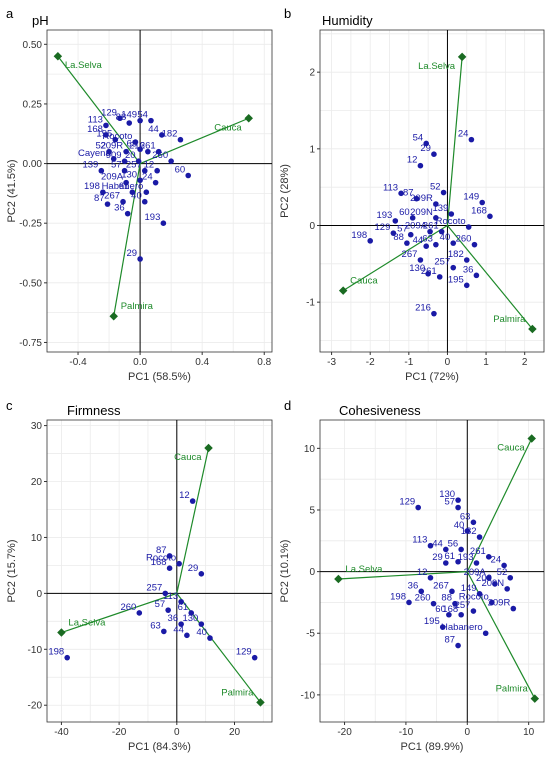  Describe the element at coordinates (201, 632) in the screenshot. I see `point-label: 40` at that location.